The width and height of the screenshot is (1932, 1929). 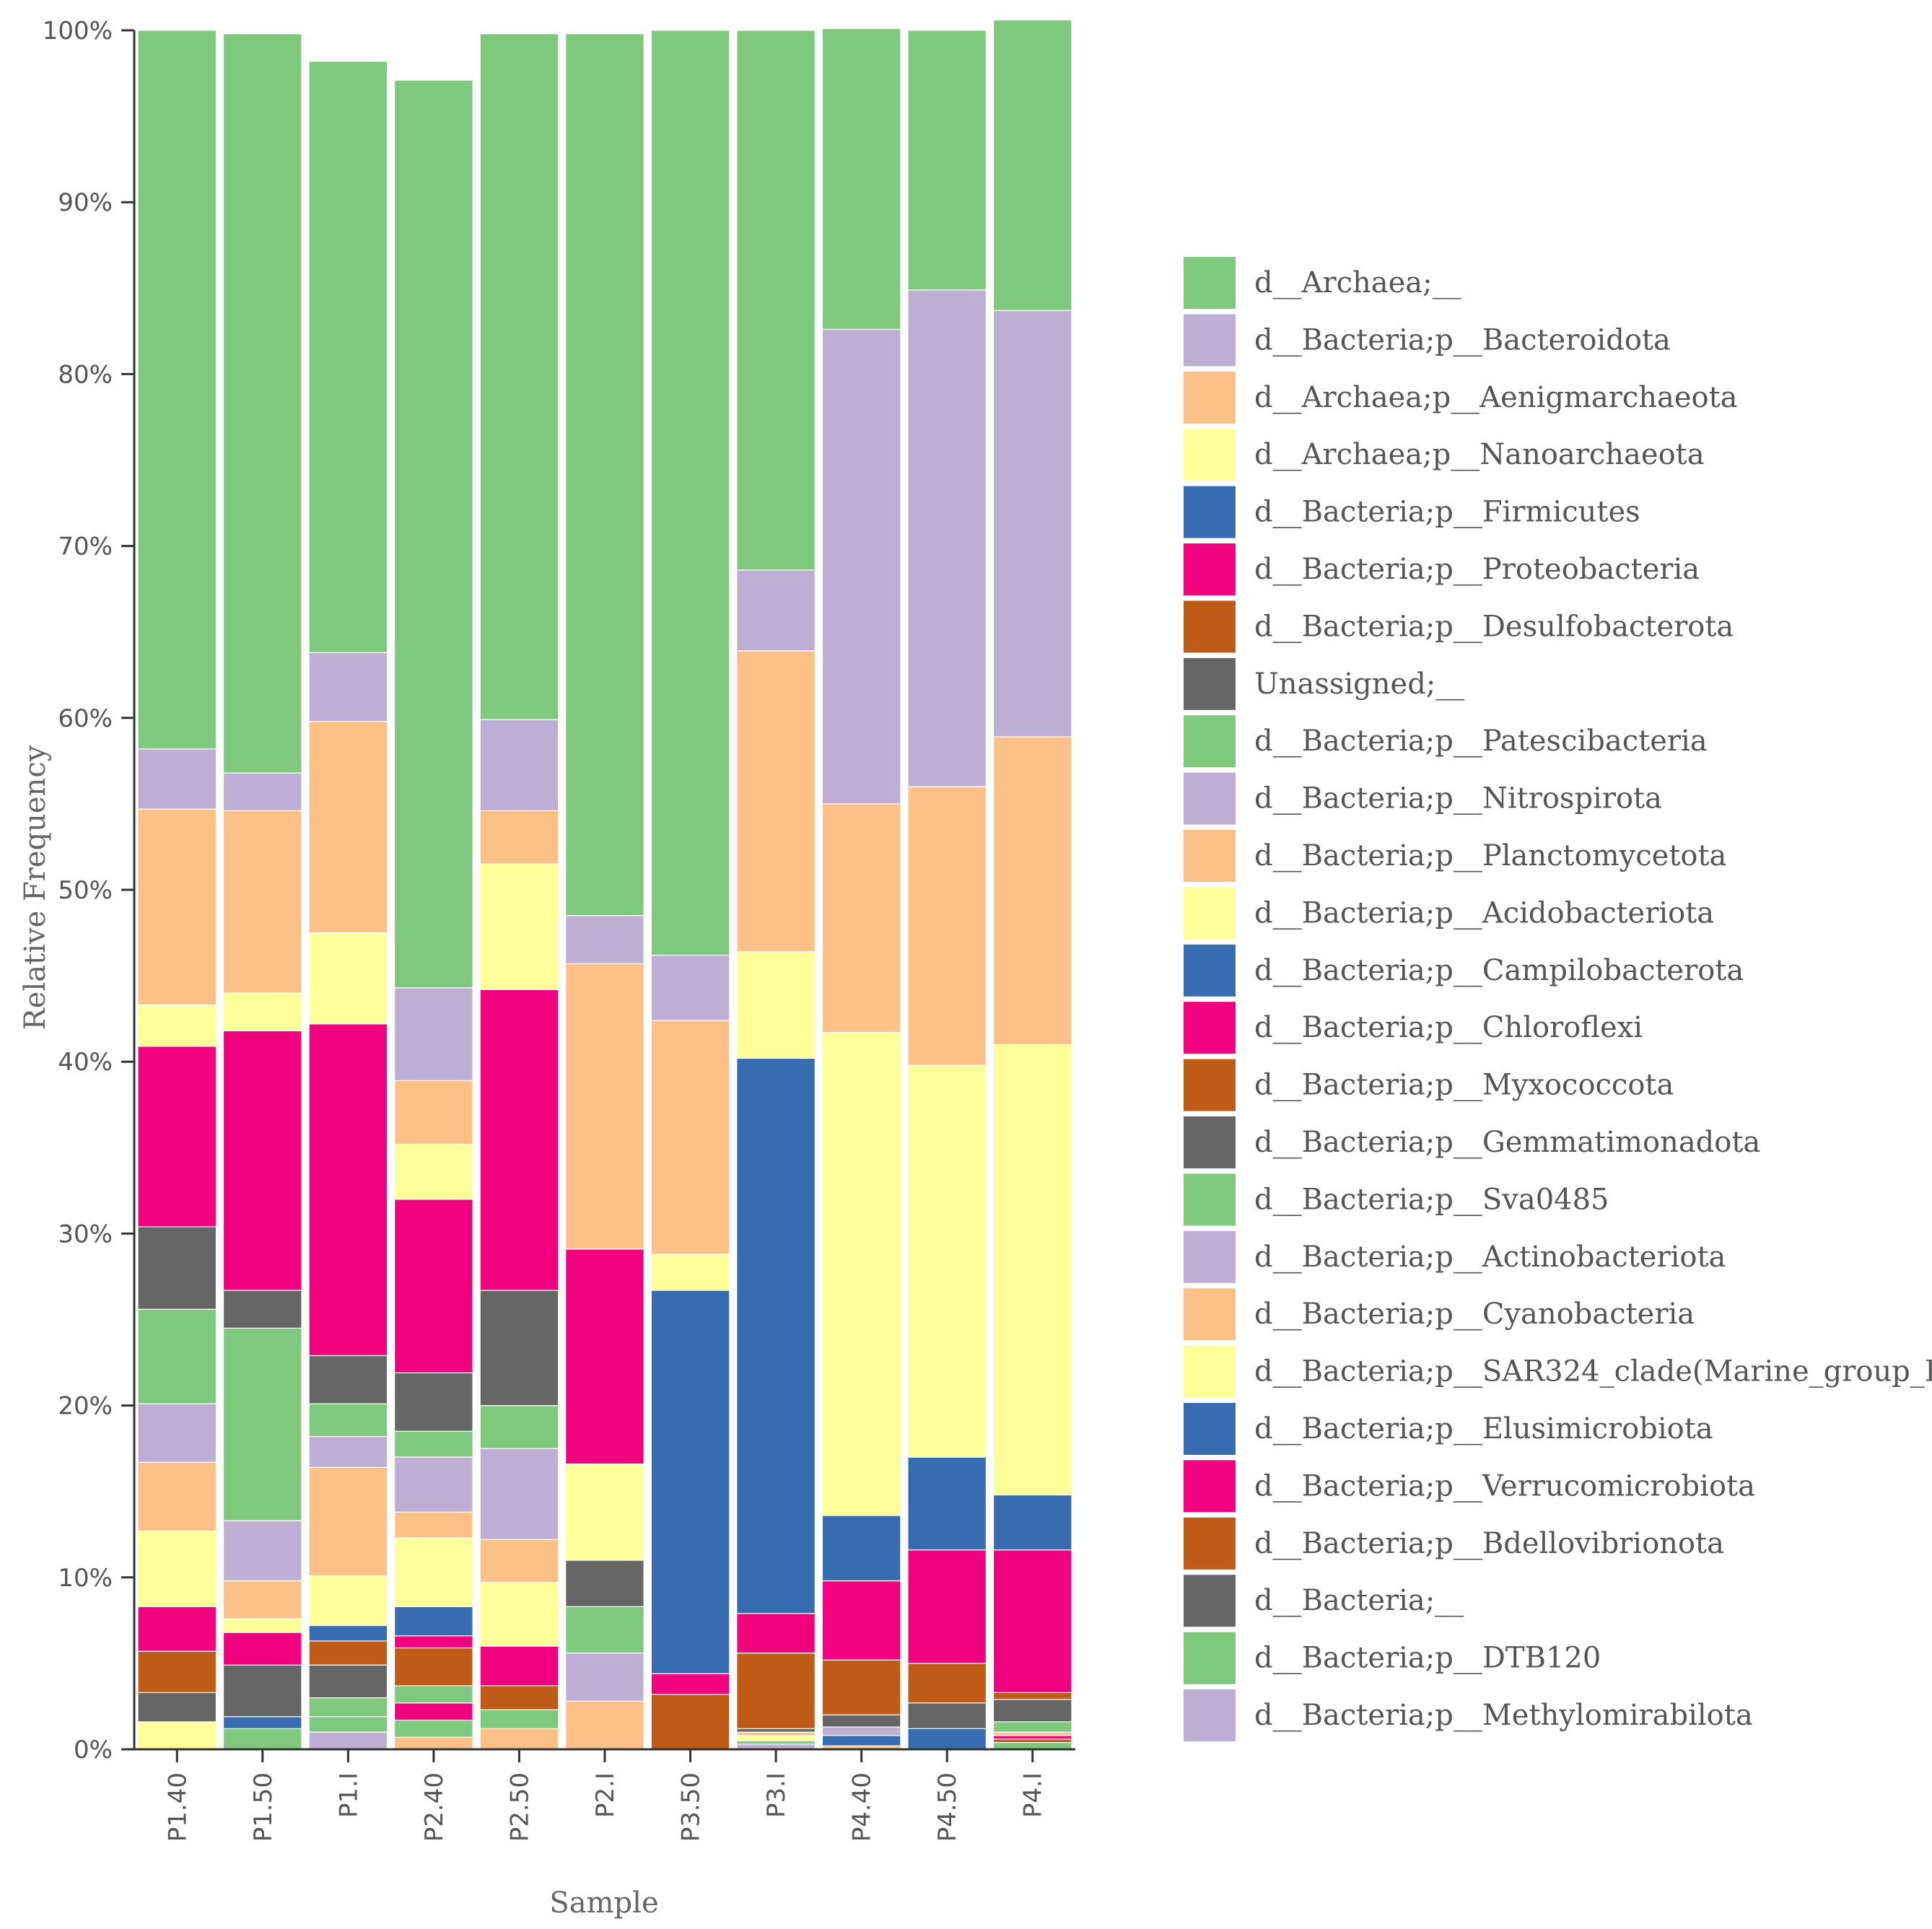 What do you see at coordinates (85, 891) in the screenshot?
I see `y-tick-label: 50%` at bounding box center [85, 891].